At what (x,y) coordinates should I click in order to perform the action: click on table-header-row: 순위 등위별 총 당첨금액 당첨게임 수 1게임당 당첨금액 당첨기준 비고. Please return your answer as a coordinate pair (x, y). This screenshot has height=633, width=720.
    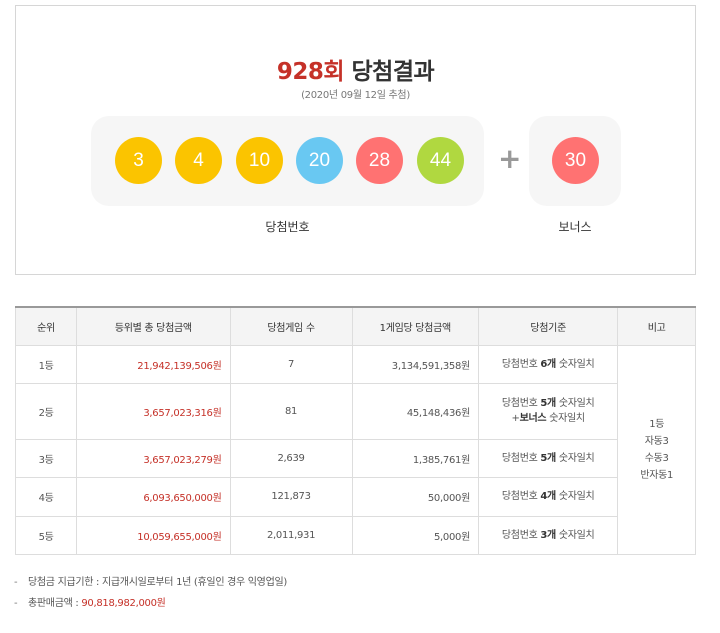
    Looking at the image, I should click on (355, 326).